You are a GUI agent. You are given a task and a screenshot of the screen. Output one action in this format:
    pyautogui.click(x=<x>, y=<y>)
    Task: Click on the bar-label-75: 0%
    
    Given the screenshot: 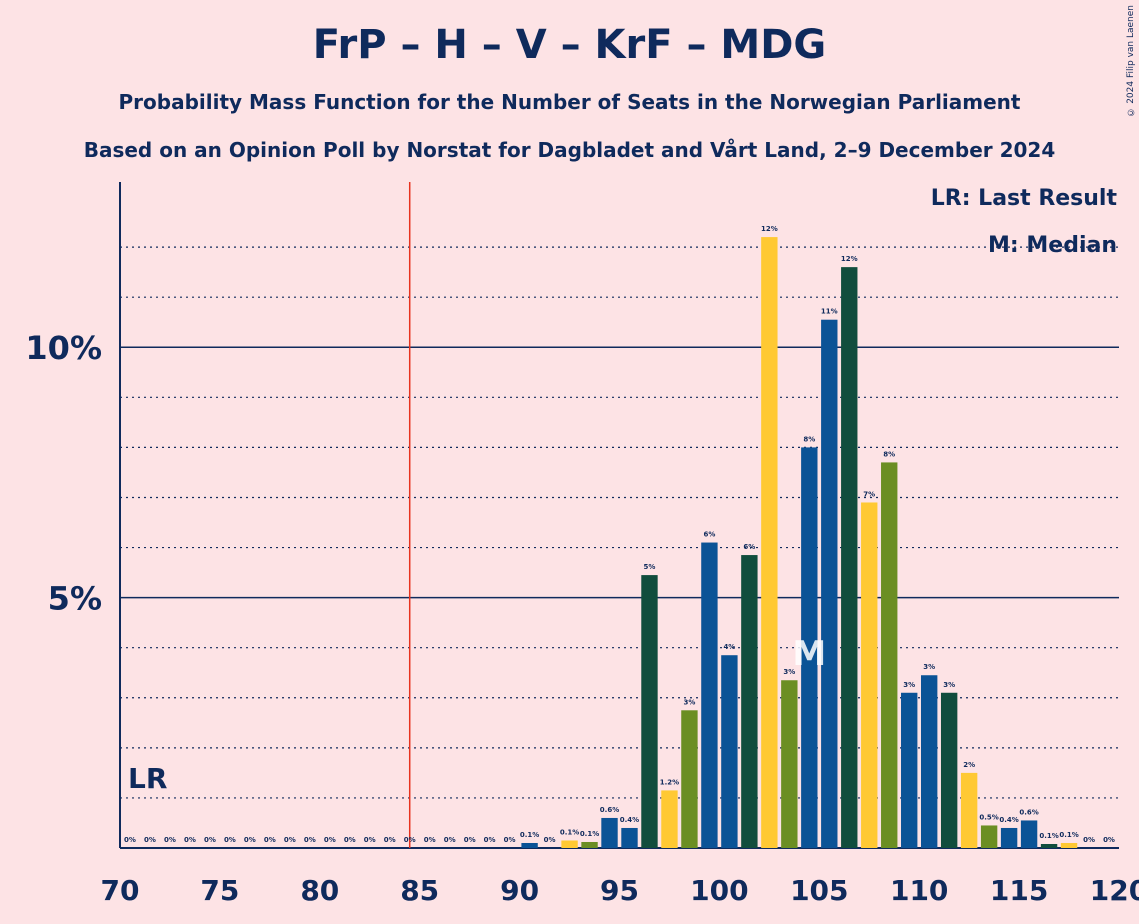 What is the action you would take?
    pyautogui.click(x=210, y=840)
    